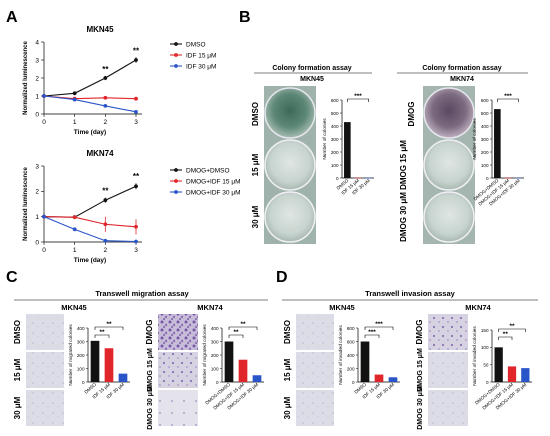 The height and width of the screenshot is (436, 550). Describe the element at coordinates (37, 96) in the screenshot. I see `y-tick-label: 1` at that location.